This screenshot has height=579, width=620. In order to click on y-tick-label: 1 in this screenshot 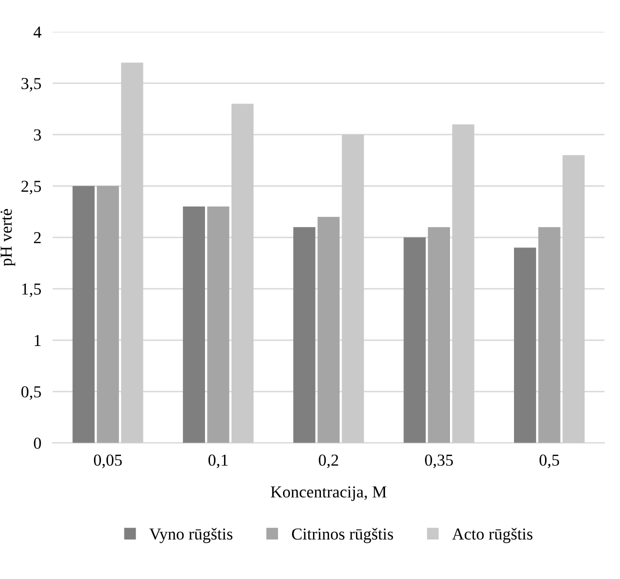, I will do `click(37, 340)`.